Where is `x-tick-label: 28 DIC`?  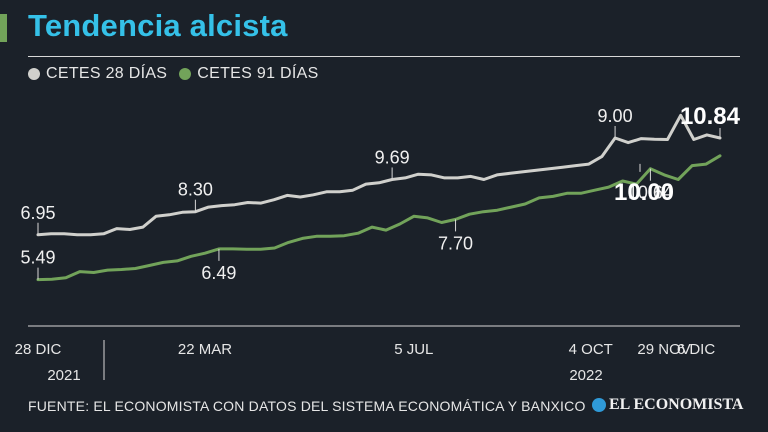 x-tick-label: 28 DIC is located at coordinates (38, 349).